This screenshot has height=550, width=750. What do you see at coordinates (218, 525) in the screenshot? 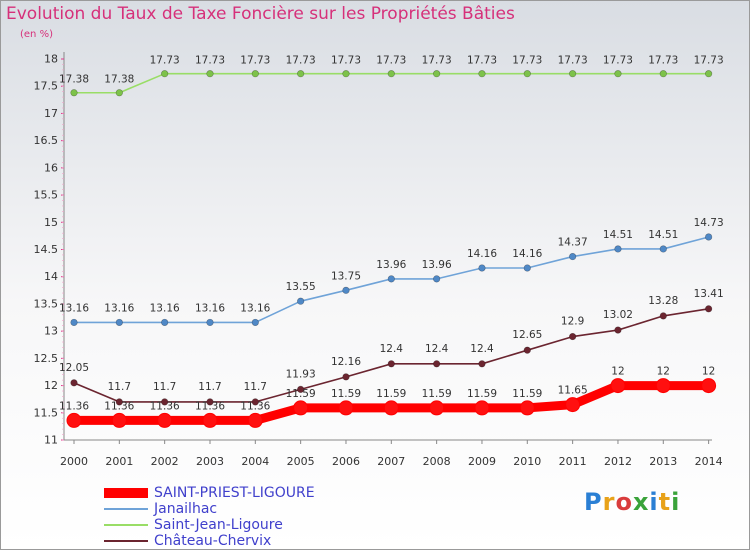
I see `legend-label: Saint-Jean-Ligoure` at bounding box center [218, 525].